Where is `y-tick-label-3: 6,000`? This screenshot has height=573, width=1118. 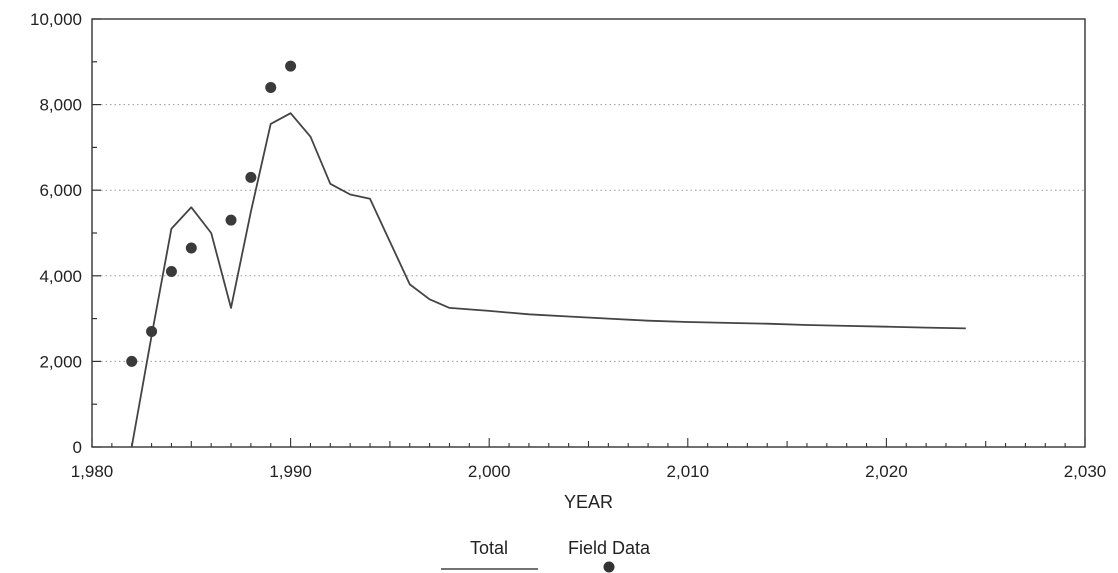
y-tick-label-3: 6,000 is located at coordinates (60, 190).